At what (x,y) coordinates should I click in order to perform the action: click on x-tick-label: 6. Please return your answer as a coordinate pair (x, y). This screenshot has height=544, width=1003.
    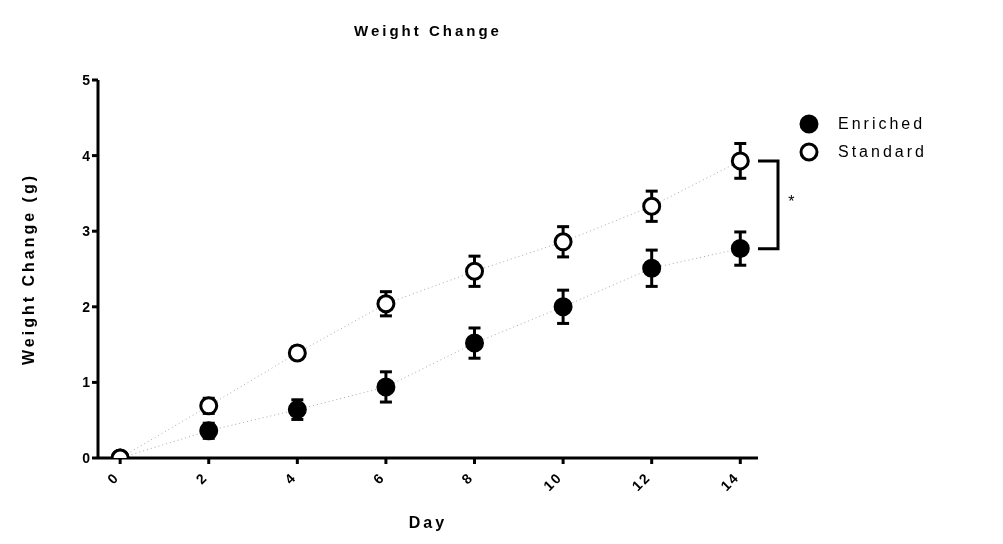
    Looking at the image, I should click on (379, 478).